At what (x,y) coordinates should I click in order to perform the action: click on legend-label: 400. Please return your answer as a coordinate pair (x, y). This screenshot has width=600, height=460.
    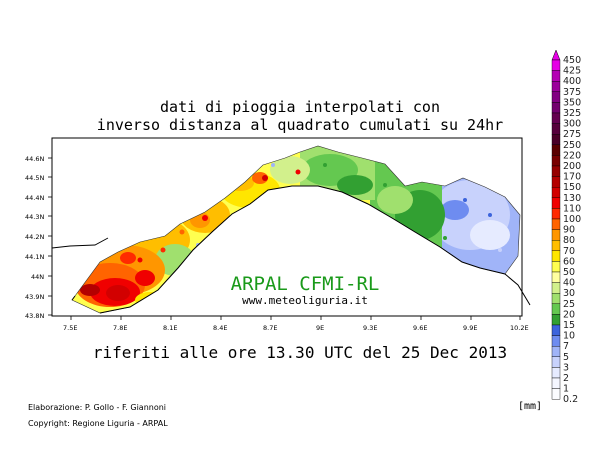
    Looking at the image, I should click on (572, 81).